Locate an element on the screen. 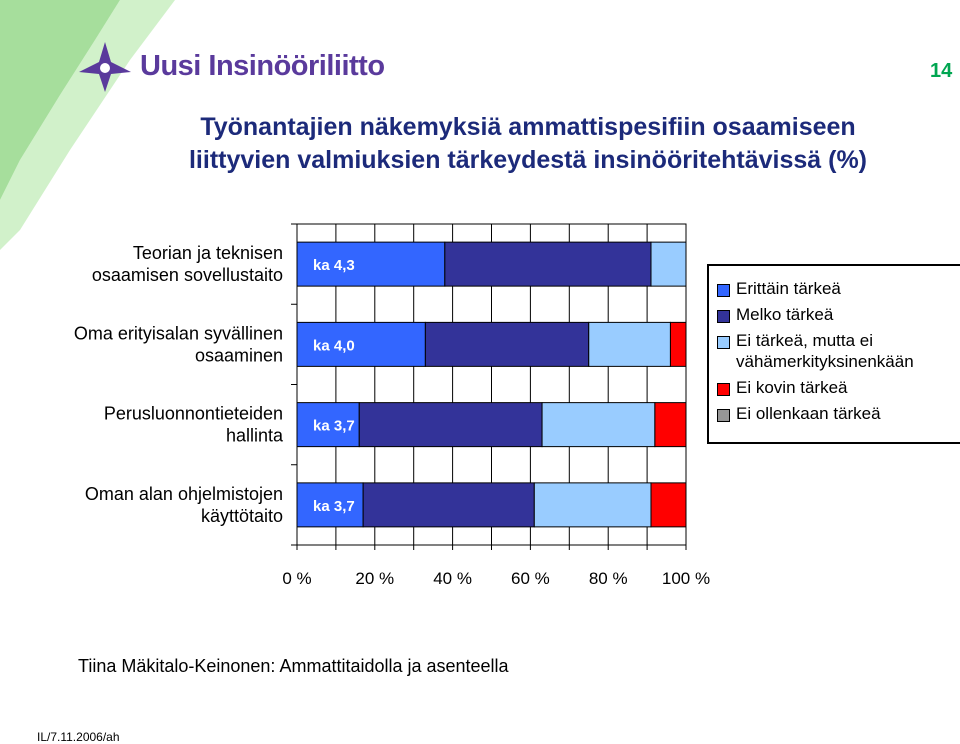 The image size is (960, 744). footer-date: IL/7.11.2006/ah is located at coordinates (78, 737).